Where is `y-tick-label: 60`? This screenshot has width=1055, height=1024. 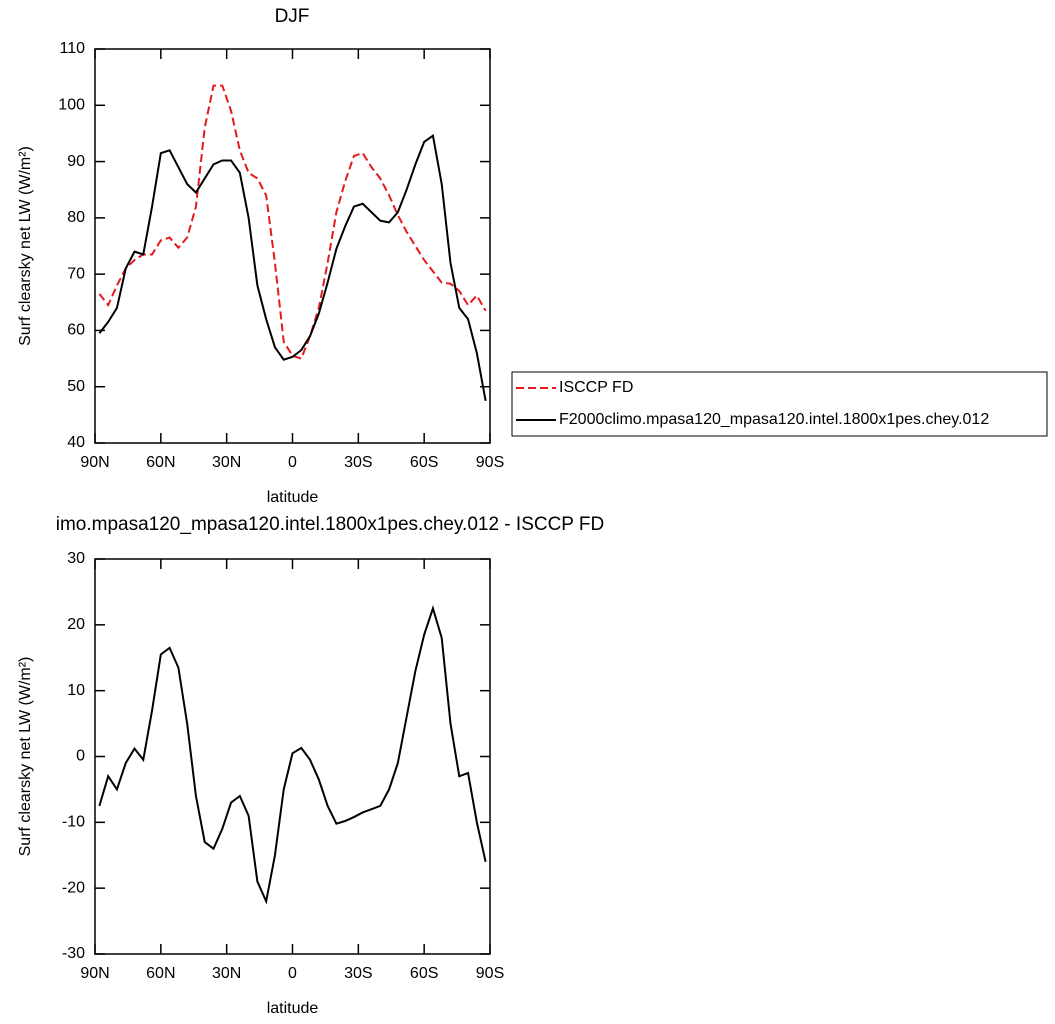
y-tick-label: 60 is located at coordinates (76, 330).